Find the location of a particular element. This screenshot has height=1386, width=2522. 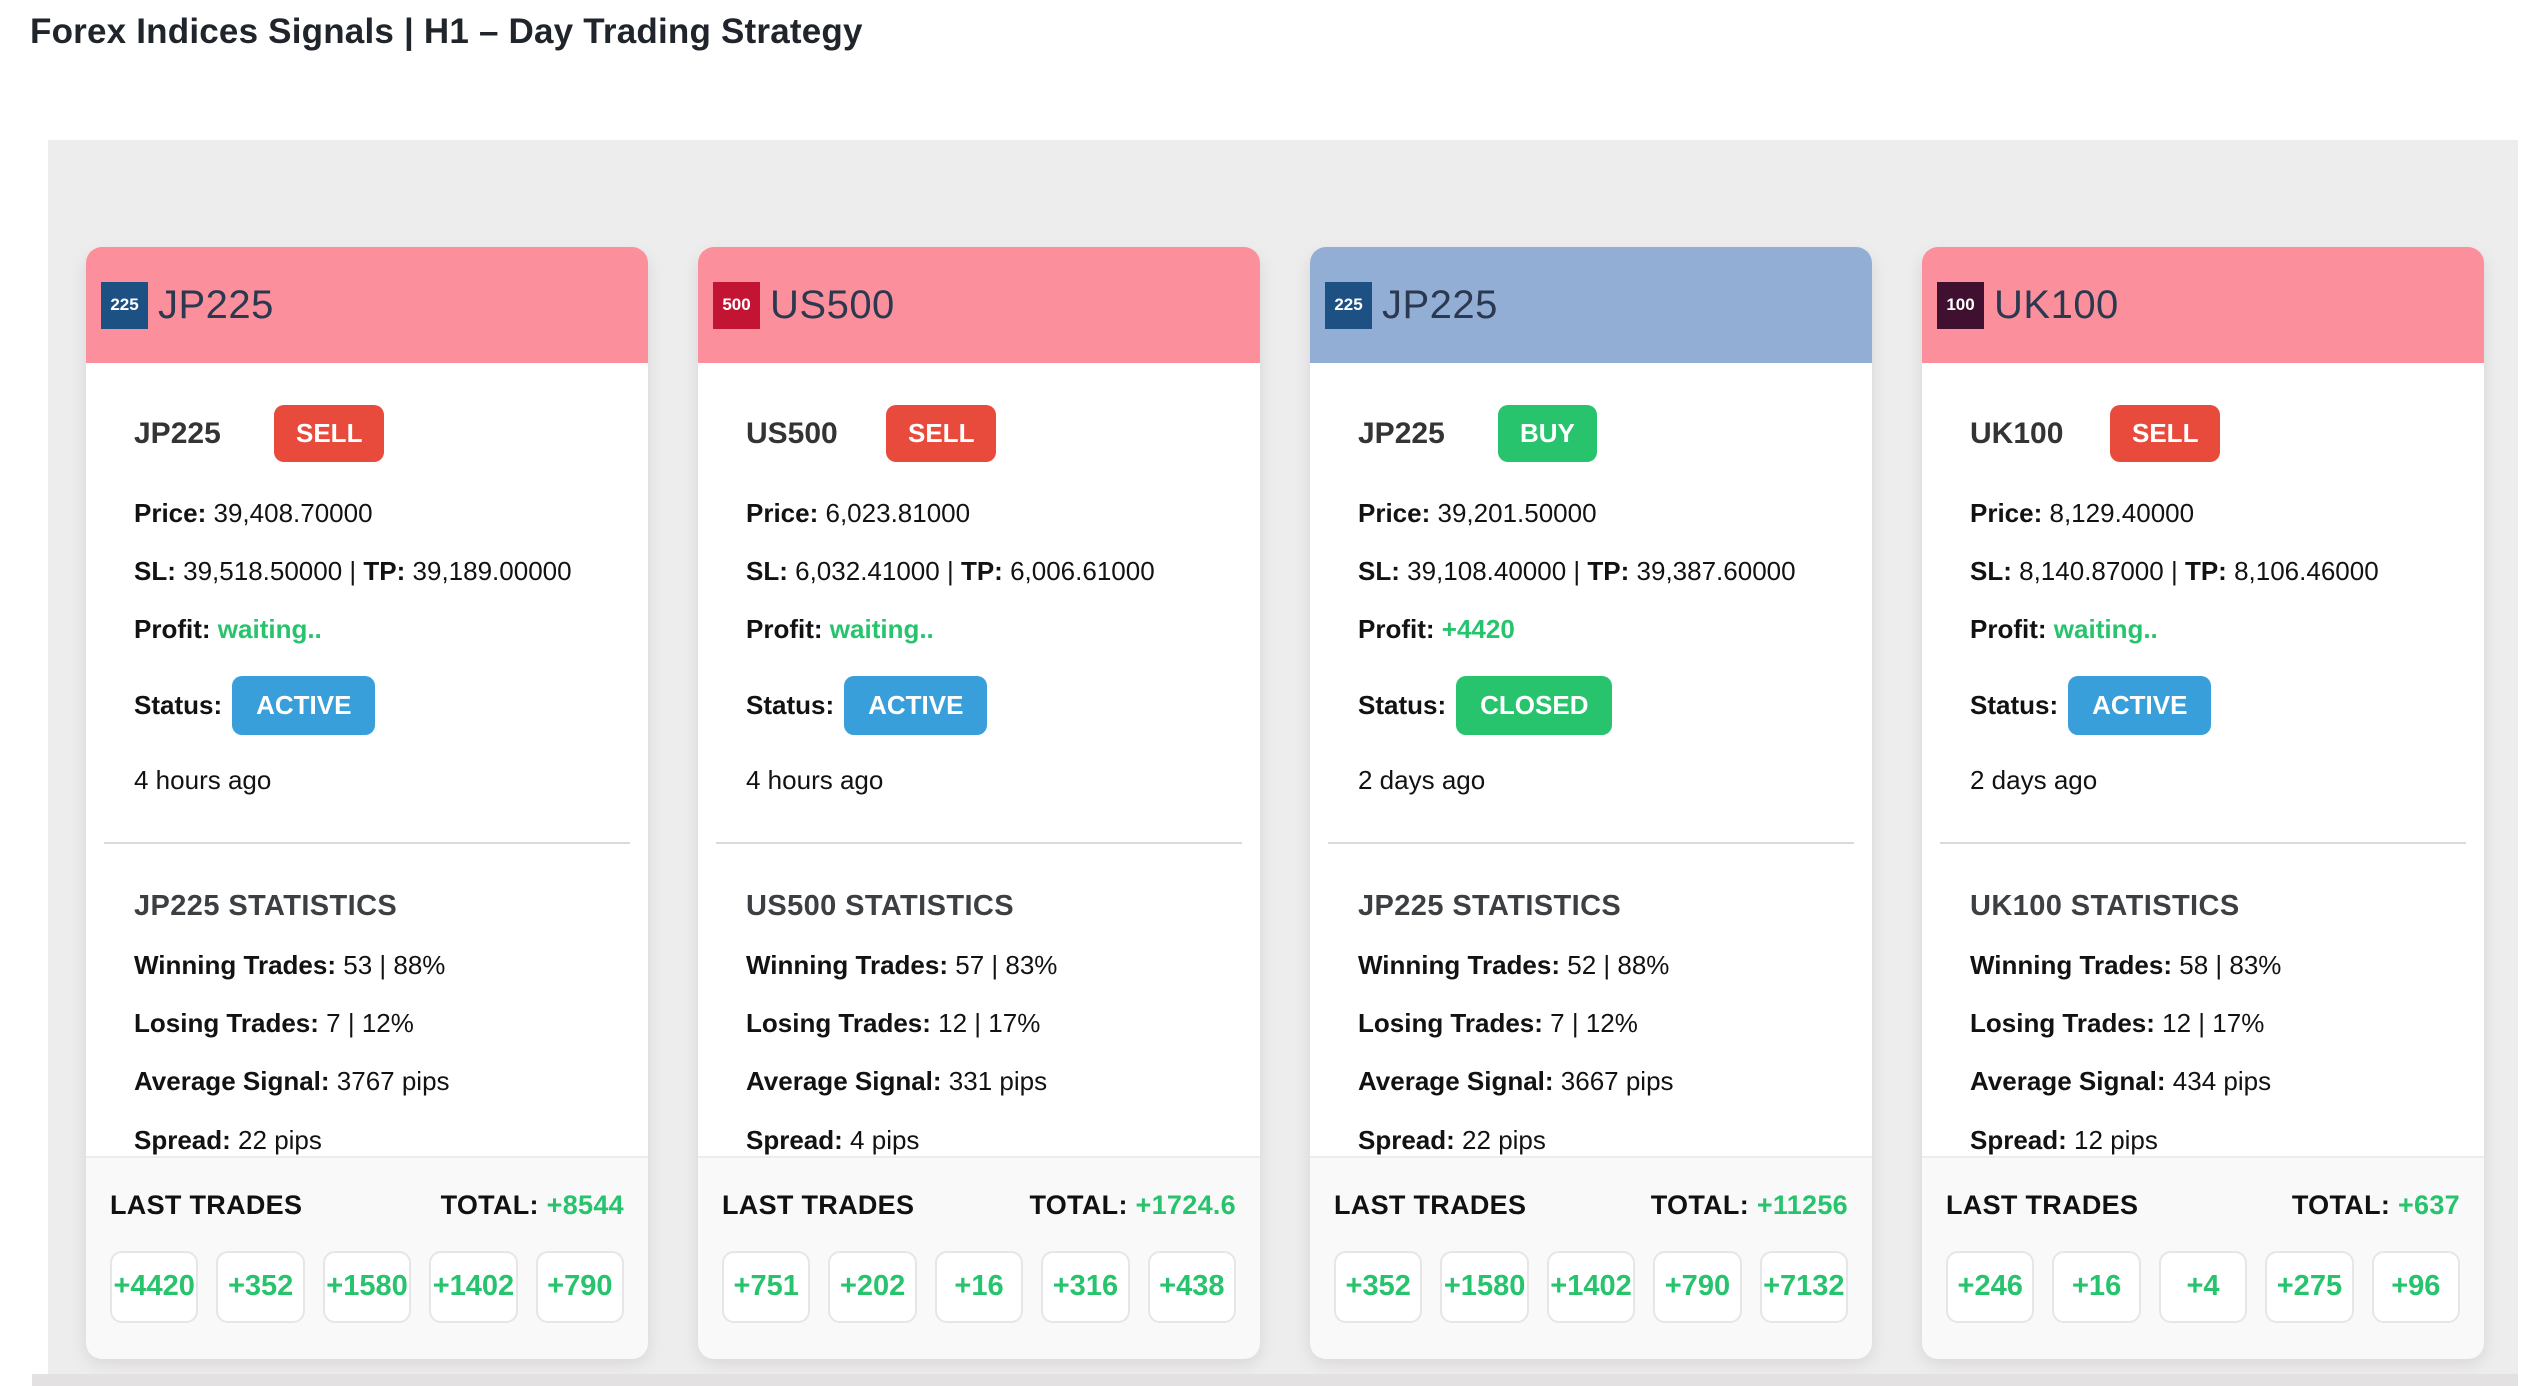

profit-line: Profit: +4420 is located at coordinates (1591, 629).